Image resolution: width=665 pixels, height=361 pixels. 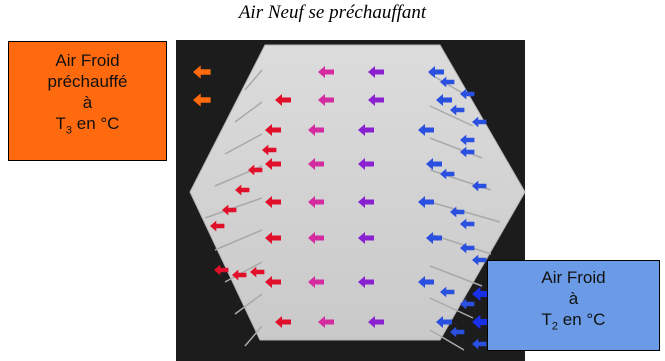 What do you see at coordinates (573, 321) in the screenshot?
I see `cold-line-3: T2 en °C` at bounding box center [573, 321].